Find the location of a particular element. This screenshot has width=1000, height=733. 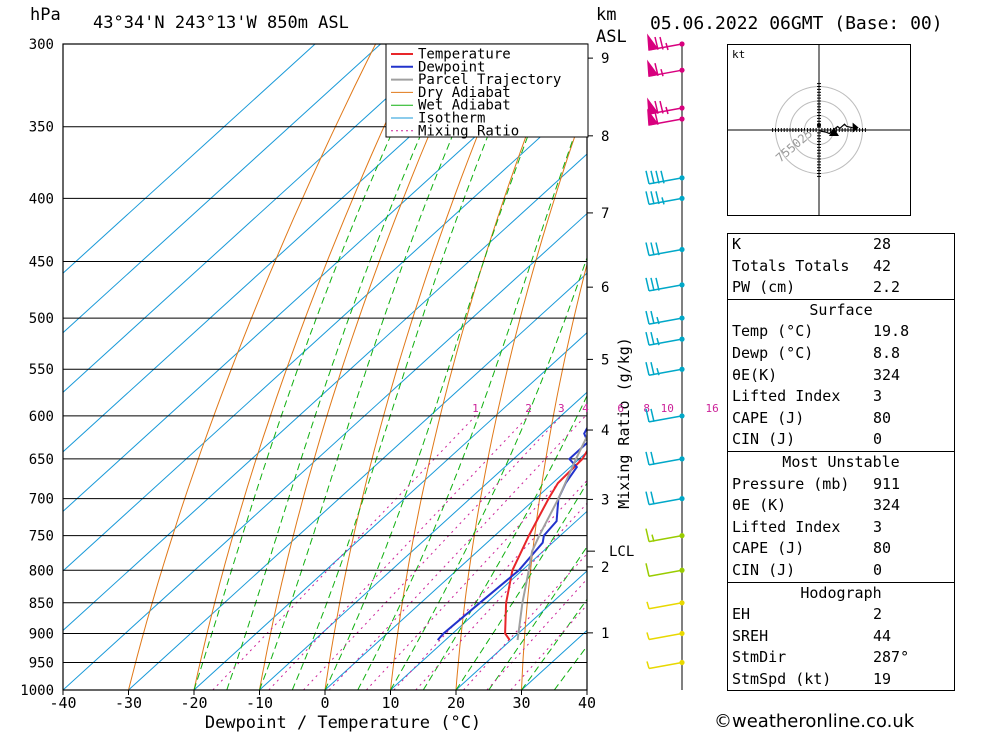

pressure-tick-label: 600 is located at coordinates (41, 417).